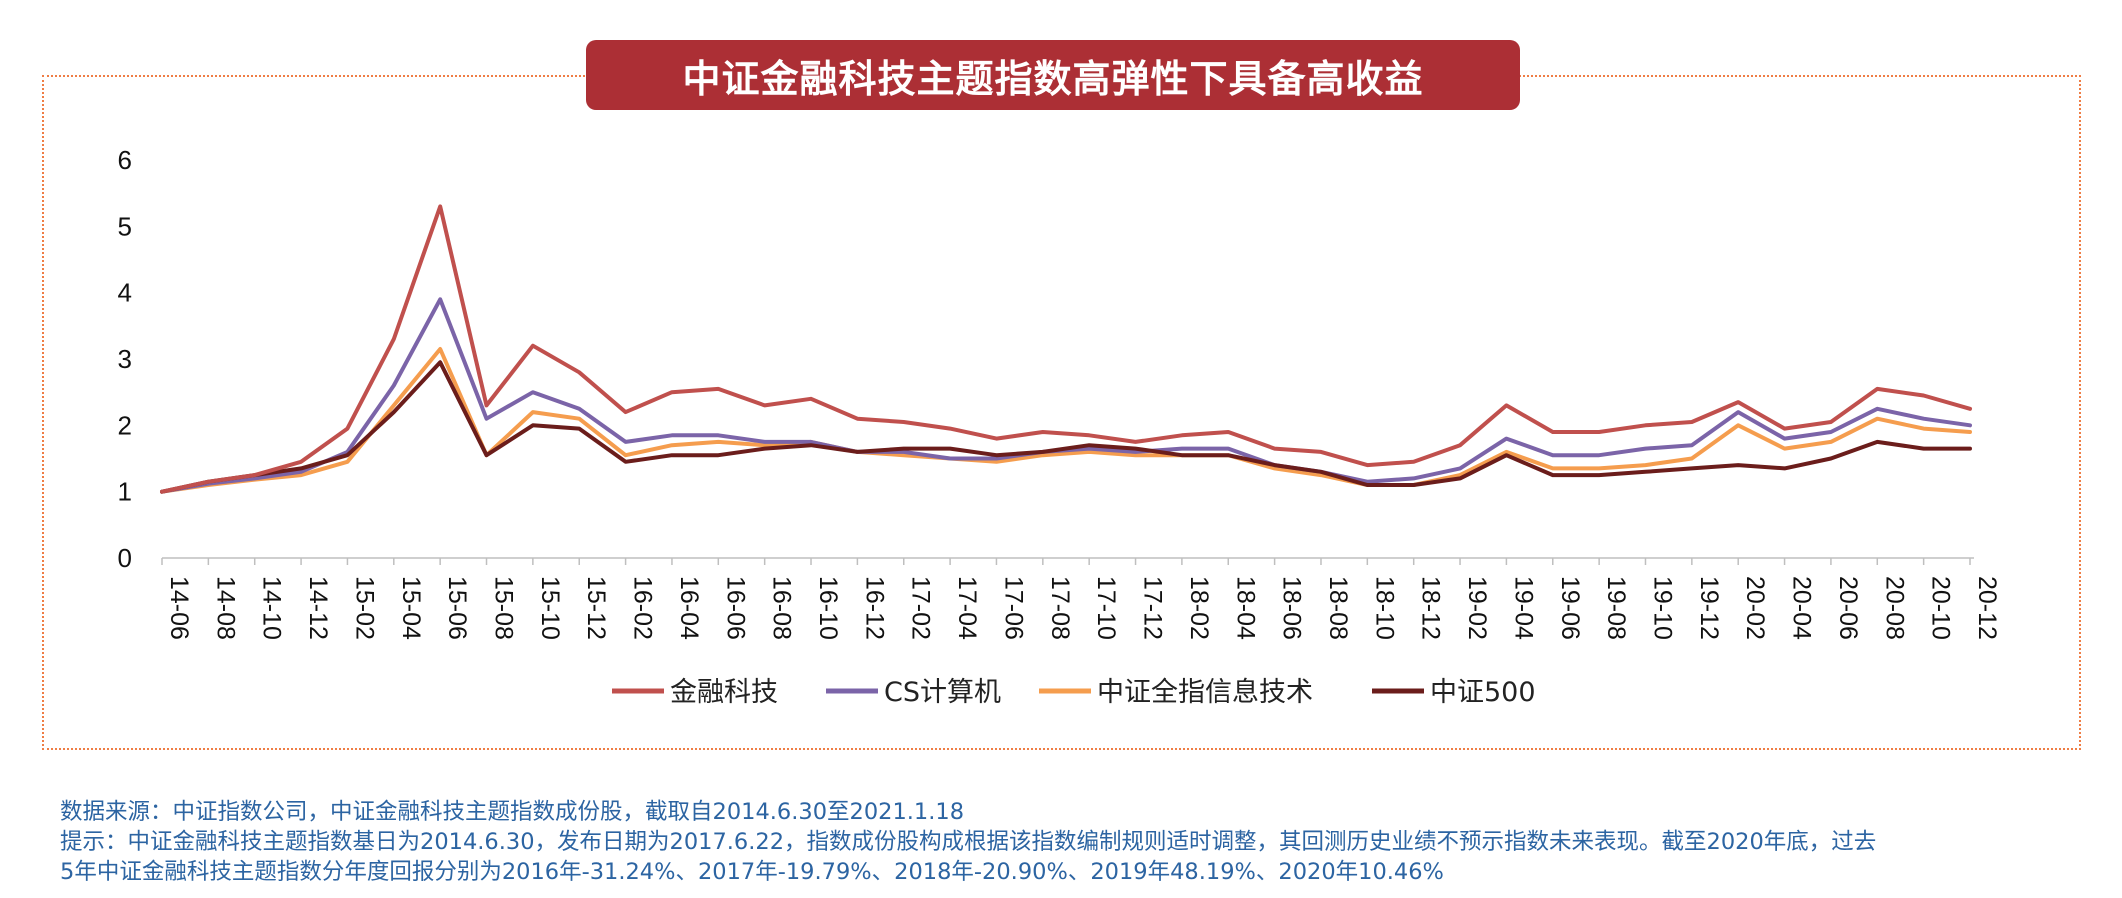 The width and height of the screenshot is (2122, 898). What do you see at coordinates (125, 359) in the screenshot?
I see `y-tick-label: 3` at bounding box center [125, 359].